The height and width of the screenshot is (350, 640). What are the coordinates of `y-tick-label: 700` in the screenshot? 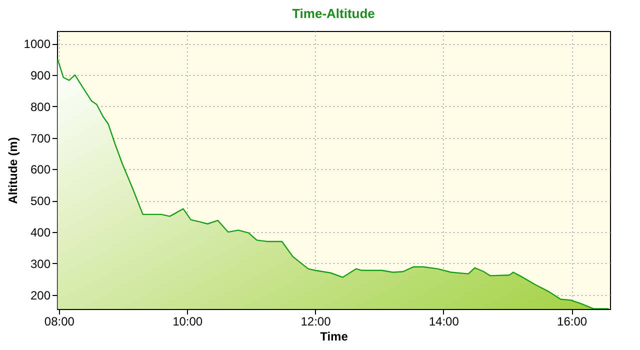 It's located at (40, 138).